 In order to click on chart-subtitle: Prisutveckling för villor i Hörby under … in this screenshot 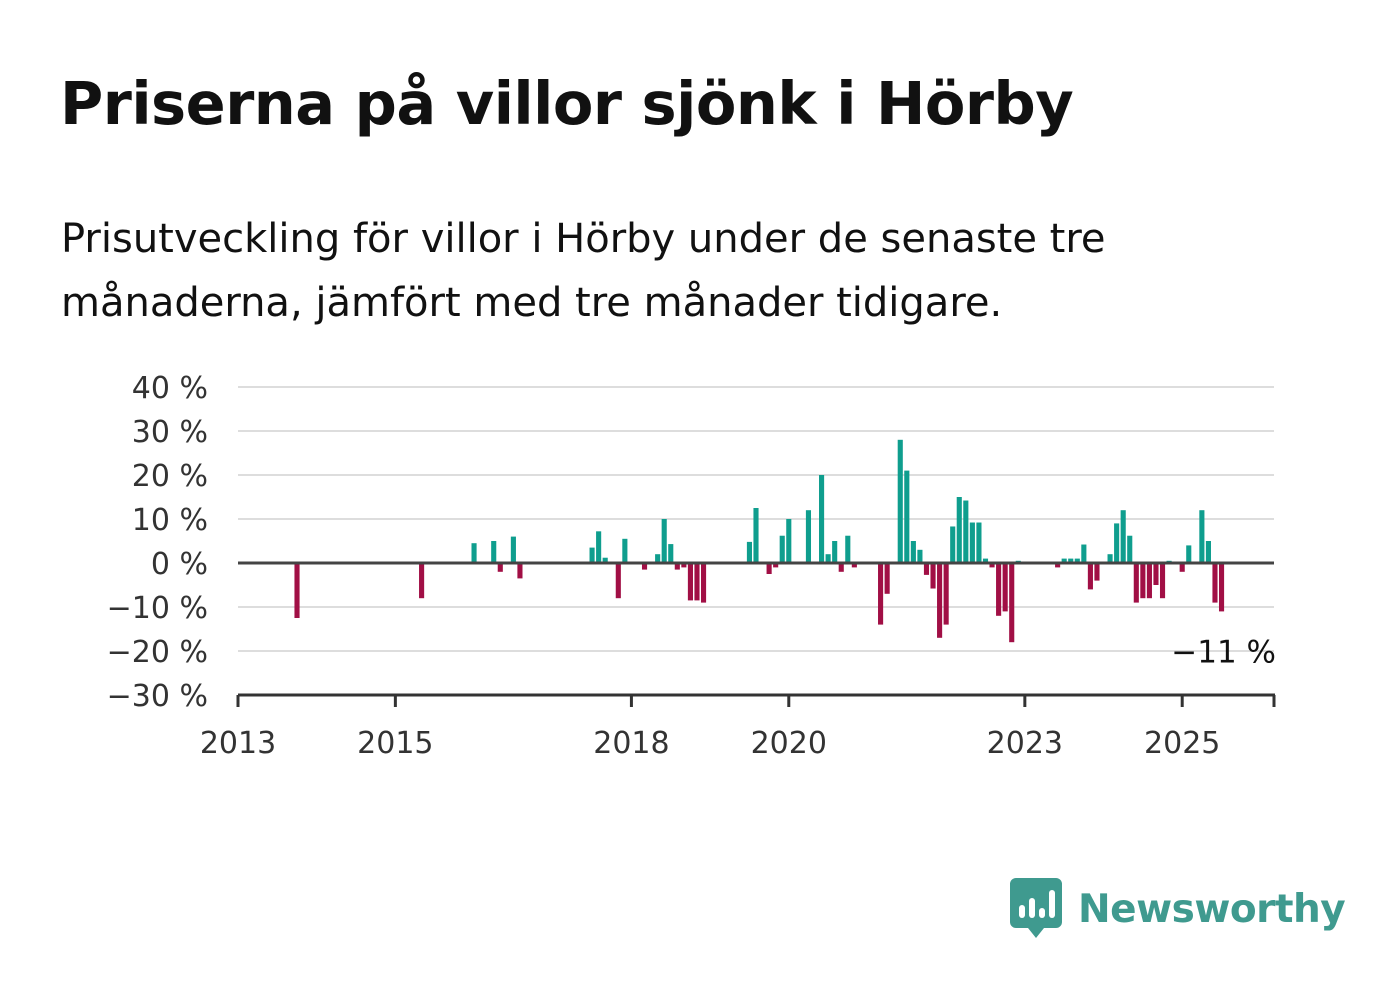, I will do `click(583, 271)`.